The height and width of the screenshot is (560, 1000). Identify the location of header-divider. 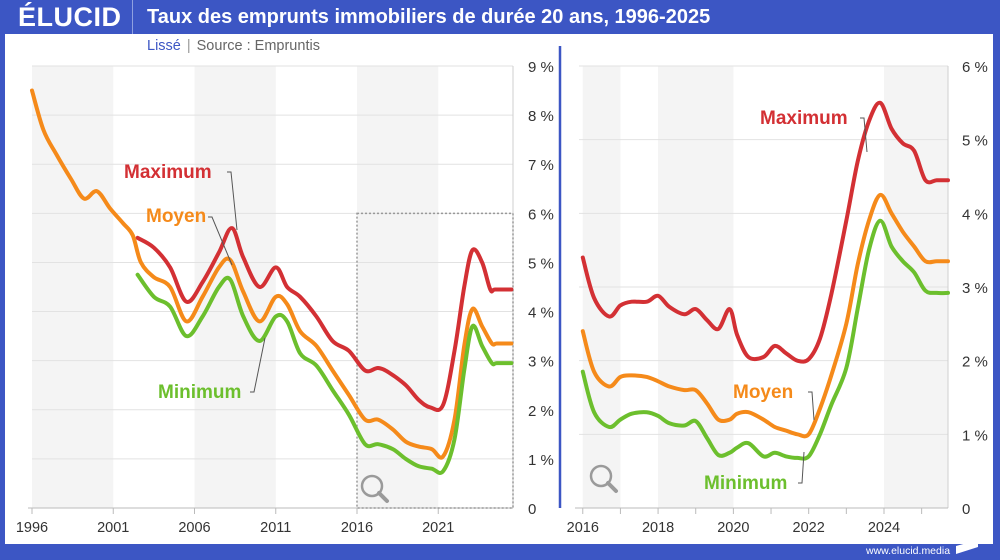
(132, 17).